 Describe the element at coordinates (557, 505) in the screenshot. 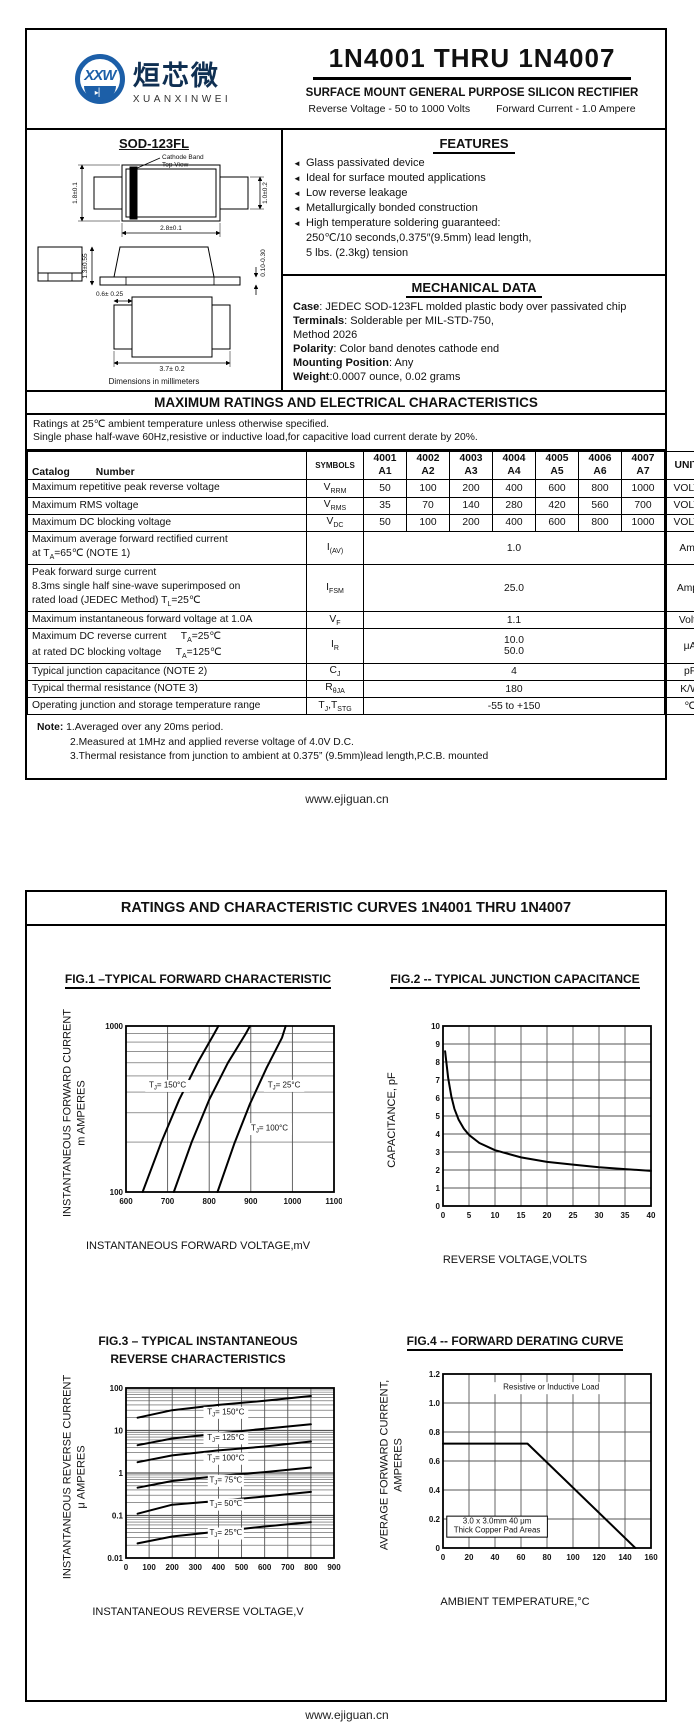

I see `value-cell: 420` at that location.